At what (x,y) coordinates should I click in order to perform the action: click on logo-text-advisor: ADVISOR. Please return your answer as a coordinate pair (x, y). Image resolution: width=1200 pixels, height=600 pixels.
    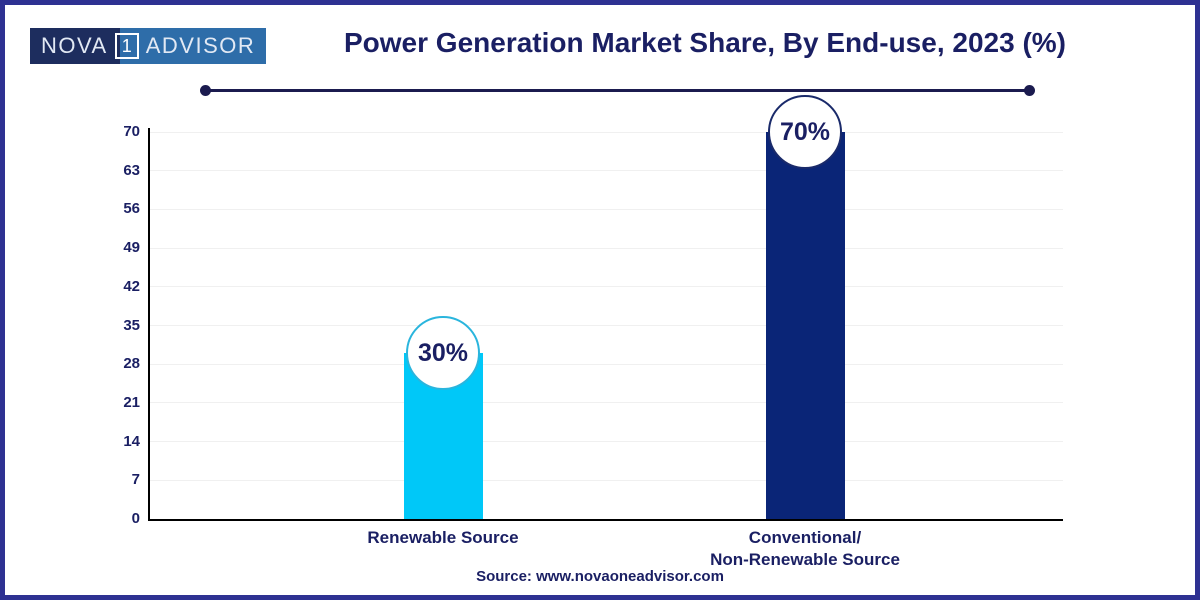
    Looking at the image, I should click on (200, 45).